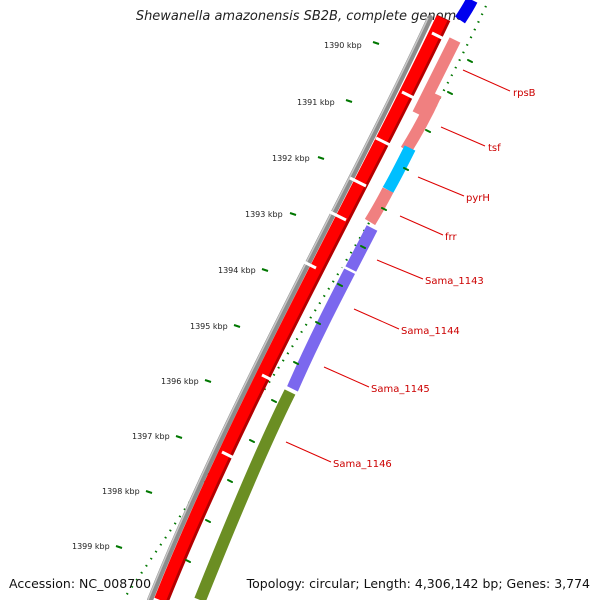 Image resolution: width=600 pixels, height=600 pixels. I want to click on kbp-label-1393: 1393 kbp, so click(264, 214).